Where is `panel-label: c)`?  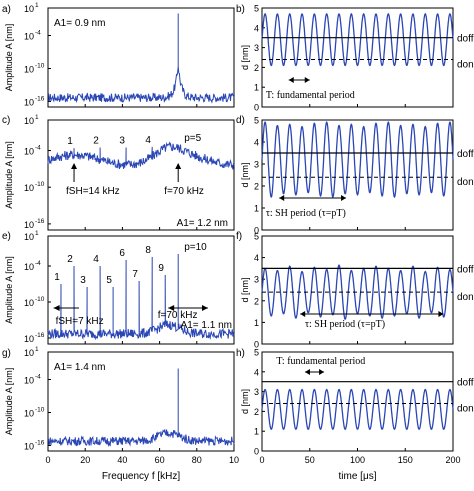 panel-label: c) is located at coordinates (6, 120).